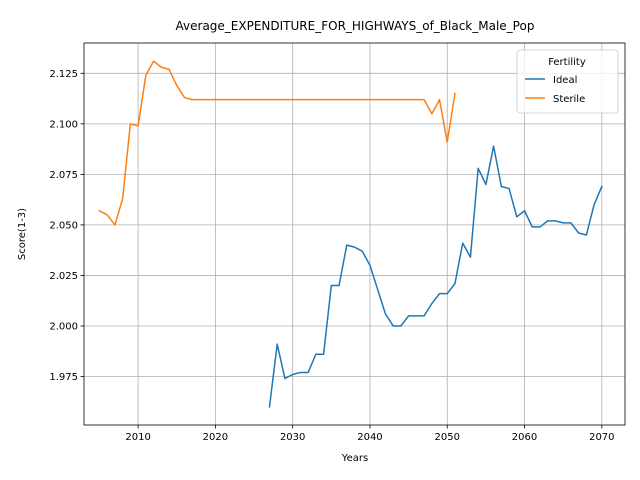 Image resolution: width=640 pixels, height=480 pixels. What do you see at coordinates (565, 80) in the screenshot?
I see `legend-label-ideal: Ideal` at bounding box center [565, 80].